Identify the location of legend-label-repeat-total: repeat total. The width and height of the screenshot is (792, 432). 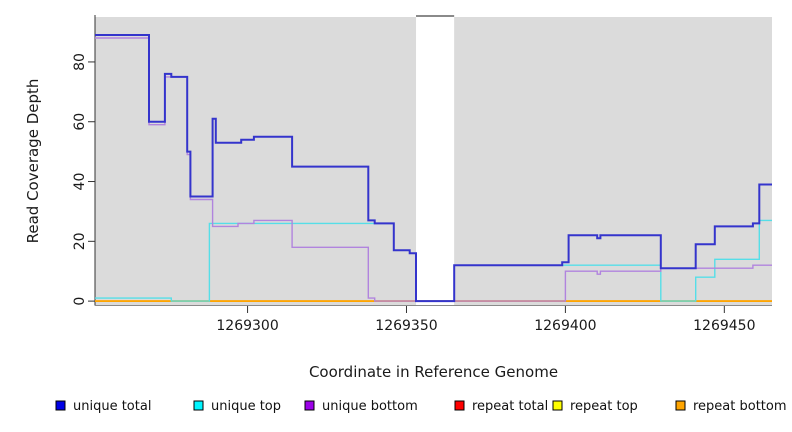
(510, 406).